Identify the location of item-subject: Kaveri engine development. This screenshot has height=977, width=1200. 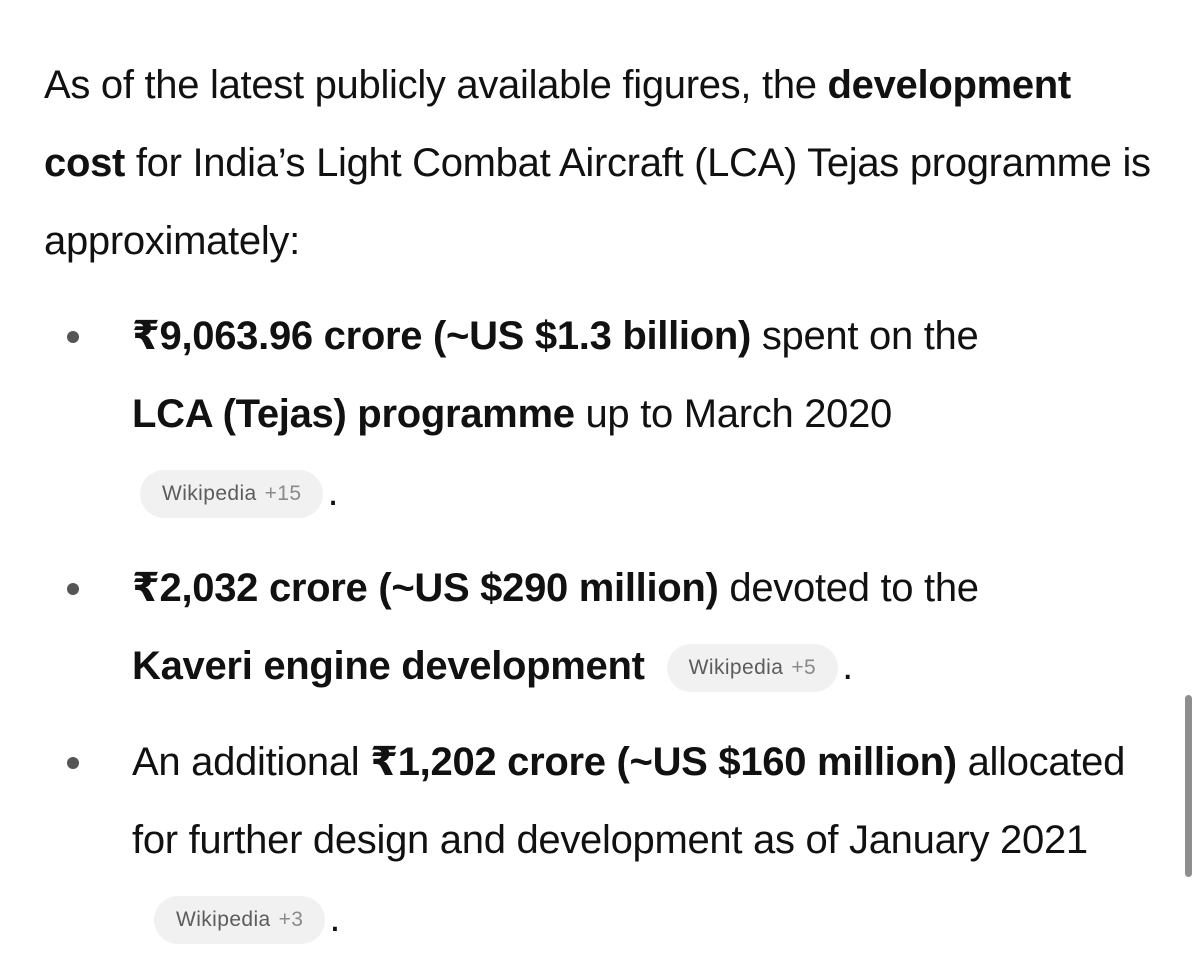
(388, 666).